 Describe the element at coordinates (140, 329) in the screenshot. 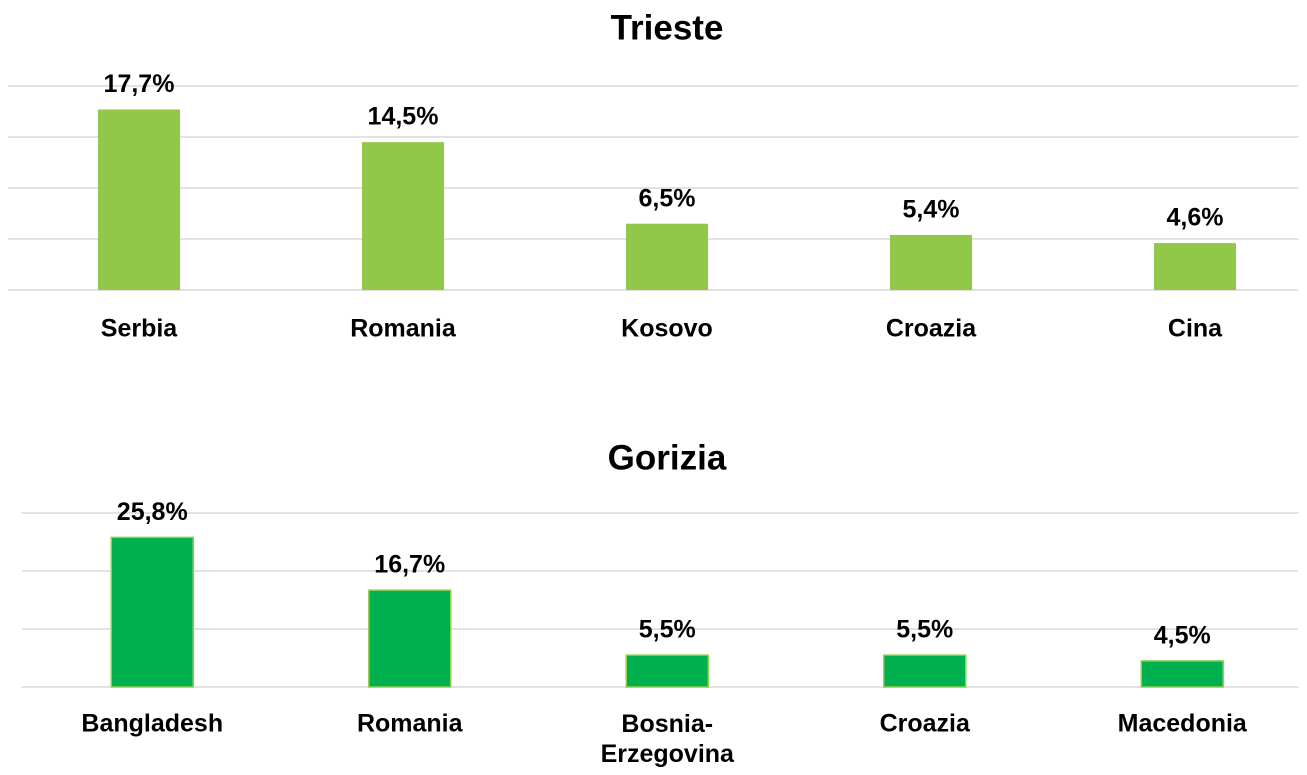

I see `x-tick-label: Serbia` at that location.